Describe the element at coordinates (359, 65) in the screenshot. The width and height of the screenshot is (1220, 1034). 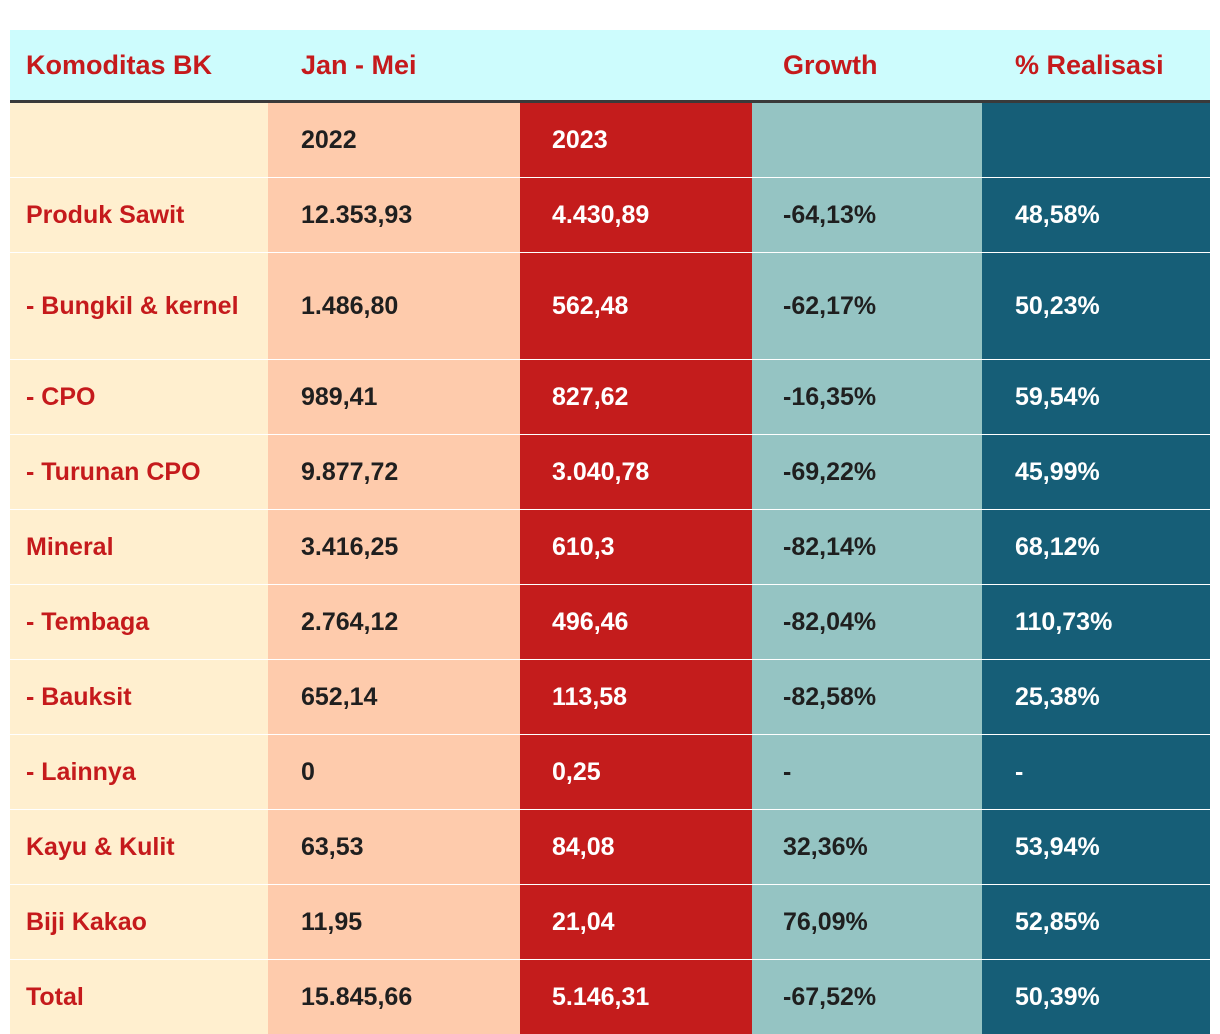
I see `header-period: Jan - Mei` at that location.